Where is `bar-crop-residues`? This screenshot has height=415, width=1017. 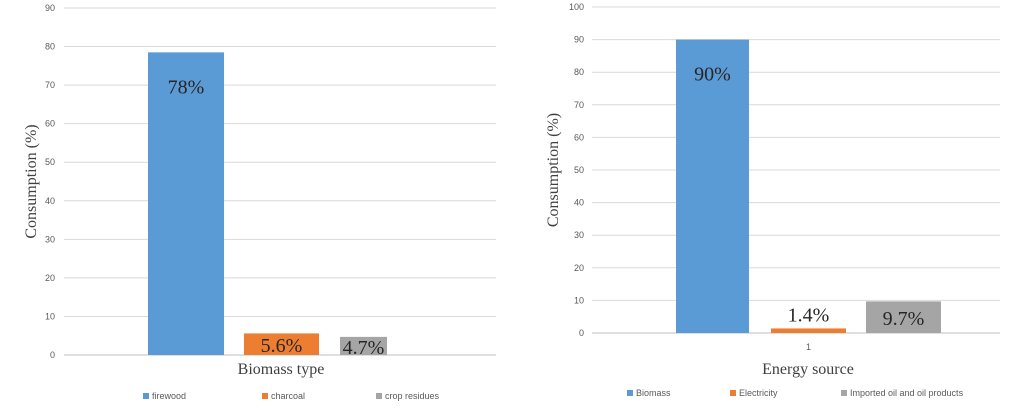
bar-crop-residues is located at coordinates (363, 345).